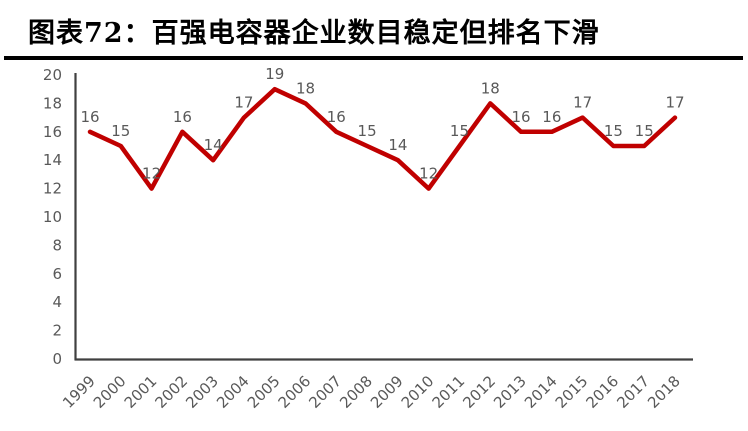 The image size is (748, 431). Describe the element at coordinates (52, 217) in the screenshot. I see `y-tick-label: 10` at that location.